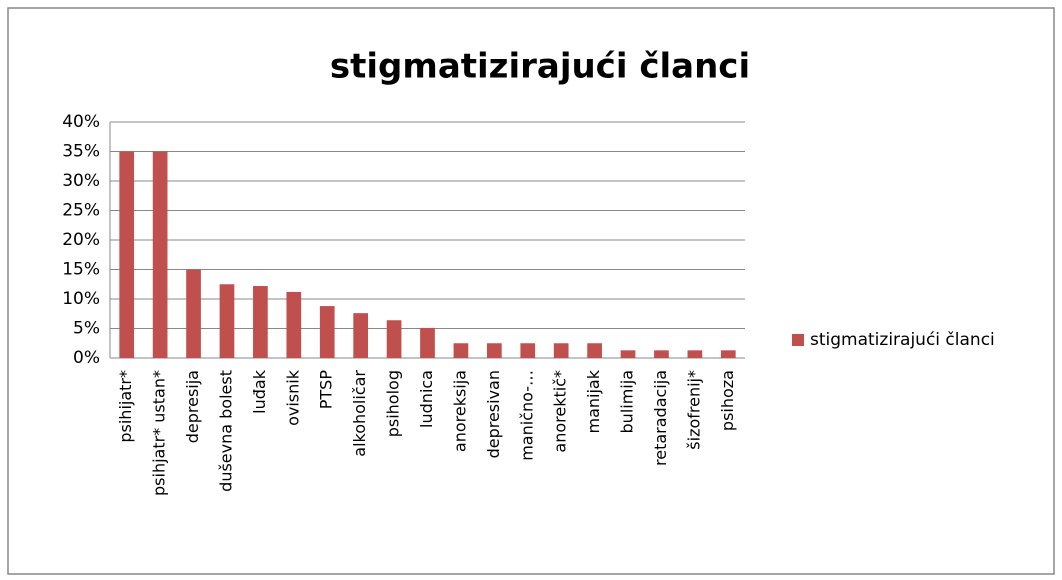 This screenshot has height=580, width=1062. What do you see at coordinates (81, 299) in the screenshot?
I see `y-tick-label: 10%` at bounding box center [81, 299].